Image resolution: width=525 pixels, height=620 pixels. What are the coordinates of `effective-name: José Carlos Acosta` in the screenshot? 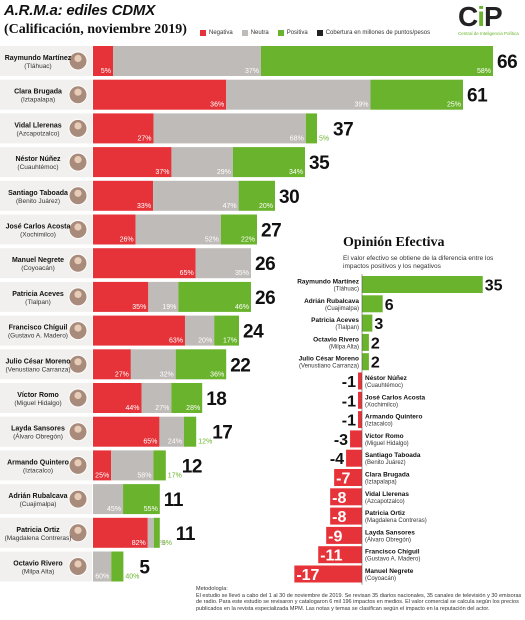 It's located at (395, 397).